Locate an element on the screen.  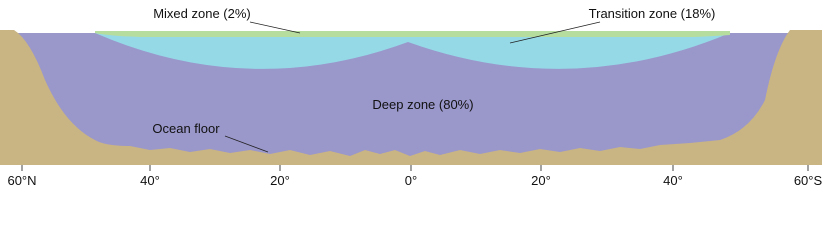
transition-zone is located at coordinates (412, 51).